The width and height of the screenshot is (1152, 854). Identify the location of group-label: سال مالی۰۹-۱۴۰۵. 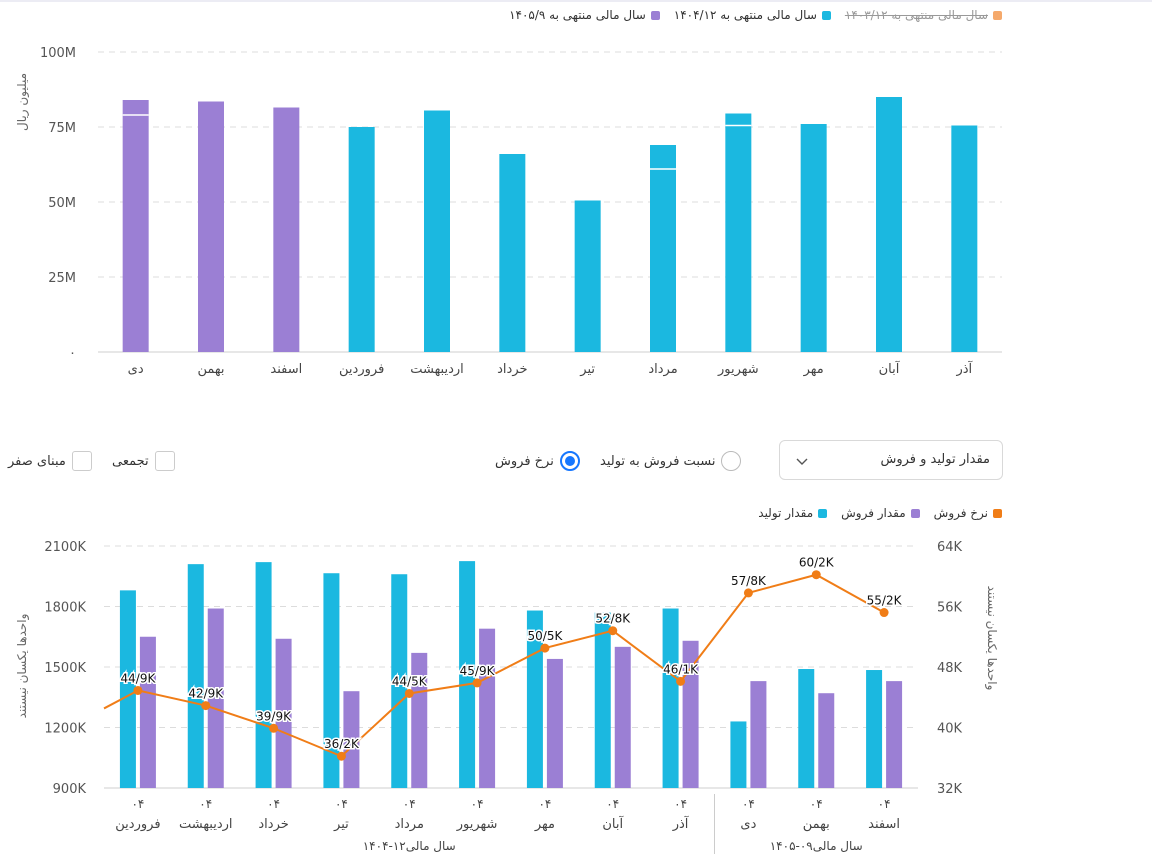
(816, 846).